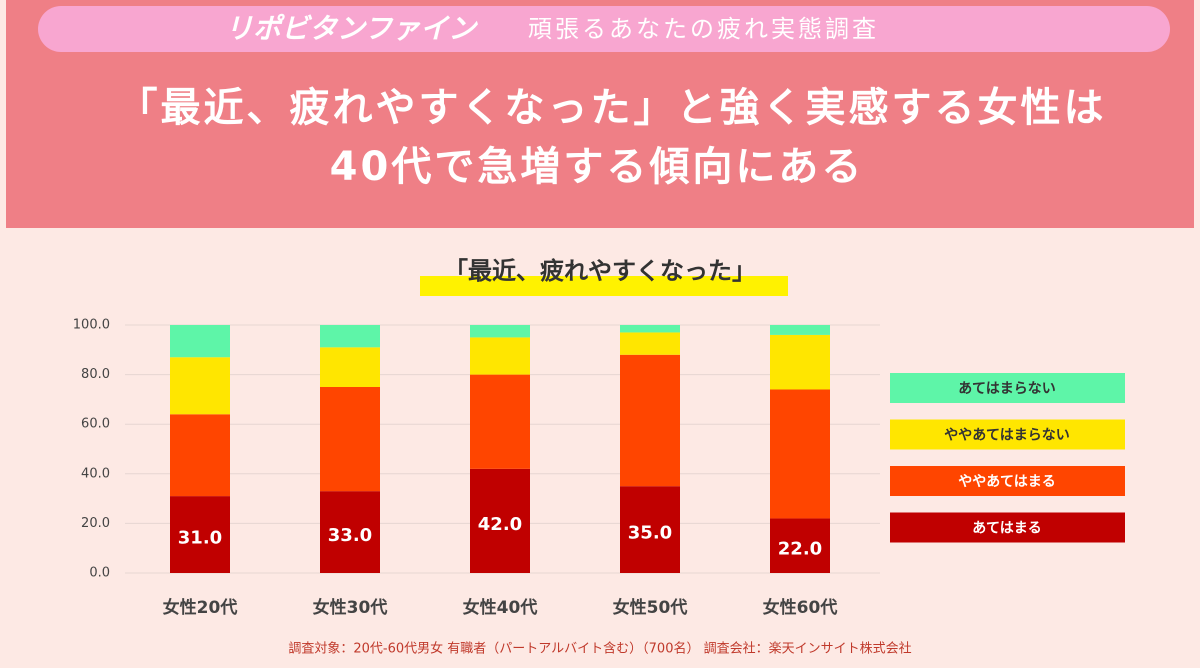 The image size is (1200, 668). What do you see at coordinates (612, 108) in the screenshot?
I see `headline: 「最近、疲れやすくなった」と強く実感する女性は` at bounding box center [612, 108].